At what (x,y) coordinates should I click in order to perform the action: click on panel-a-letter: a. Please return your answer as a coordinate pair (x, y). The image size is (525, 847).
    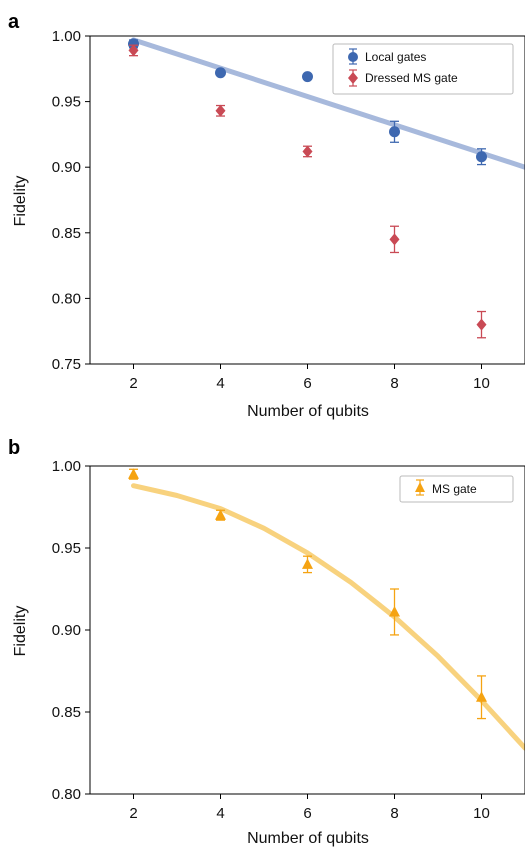
    Looking at the image, I should click on (14, 22).